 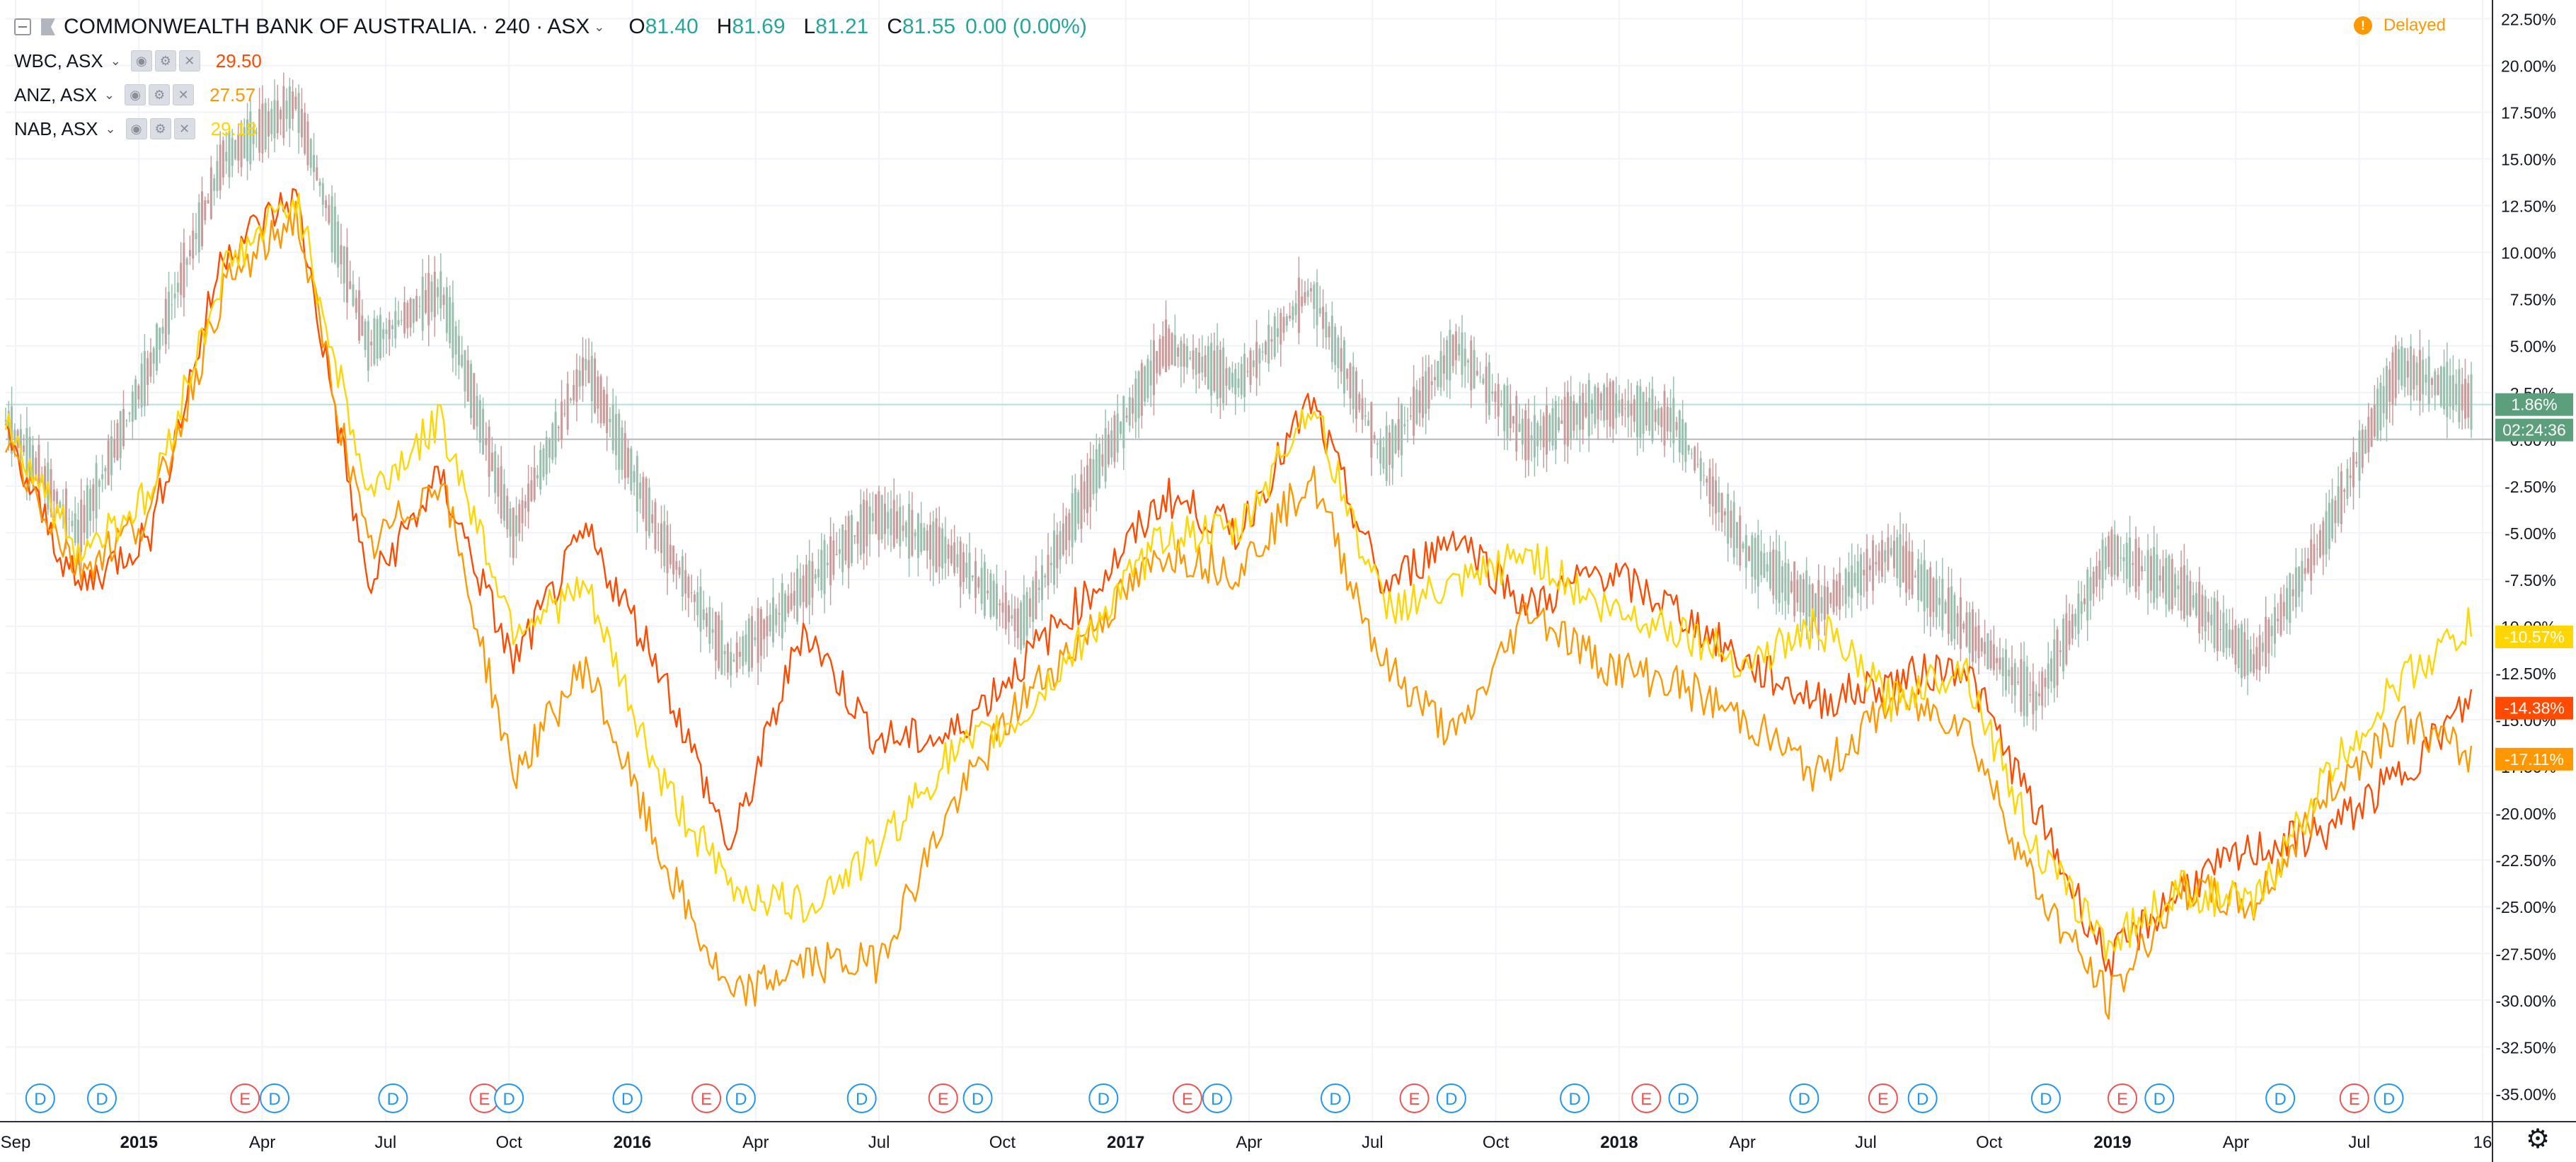 What do you see at coordinates (2525, 674) in the screenshot?
I see `y-tick-label: -12.50%` at bounding box center [2525, 674].